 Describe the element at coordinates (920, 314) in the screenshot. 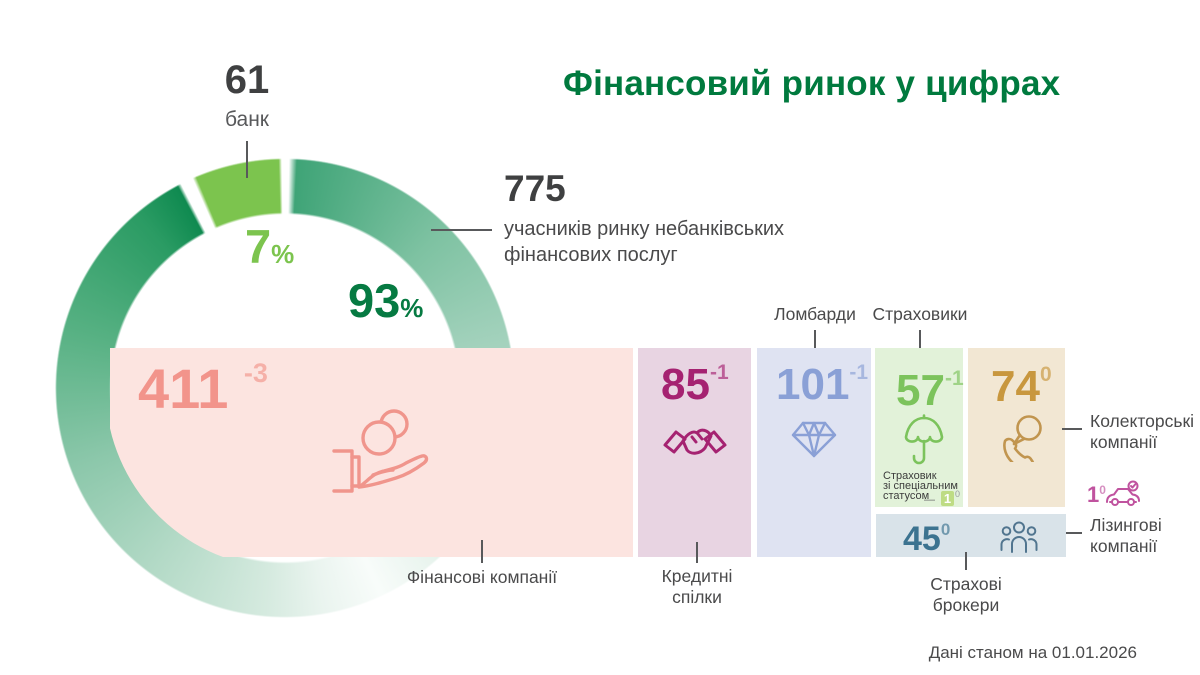

I see `insurers-label: Страховики` at that location.